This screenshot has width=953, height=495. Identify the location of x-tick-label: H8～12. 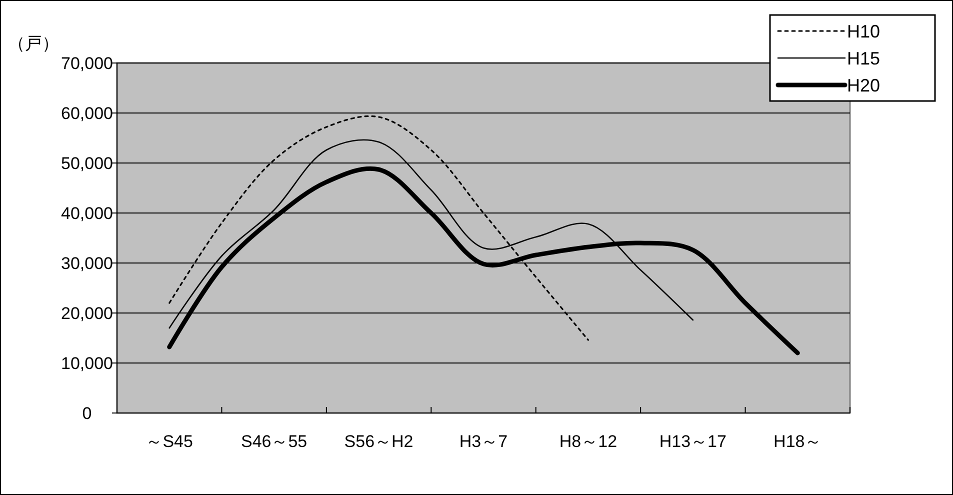
(588, 441).